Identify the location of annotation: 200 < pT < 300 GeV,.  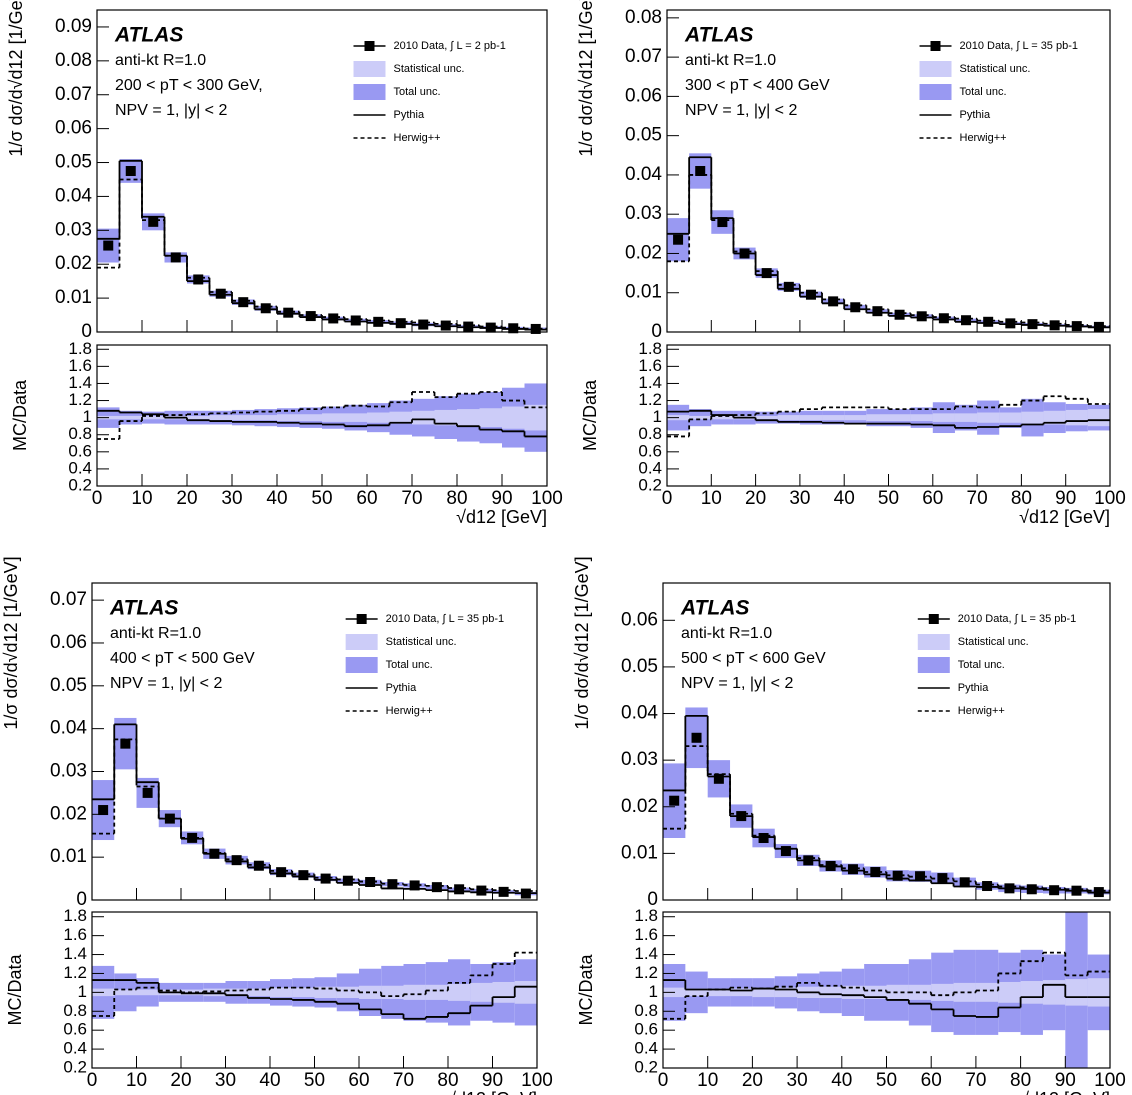
(189, 85).